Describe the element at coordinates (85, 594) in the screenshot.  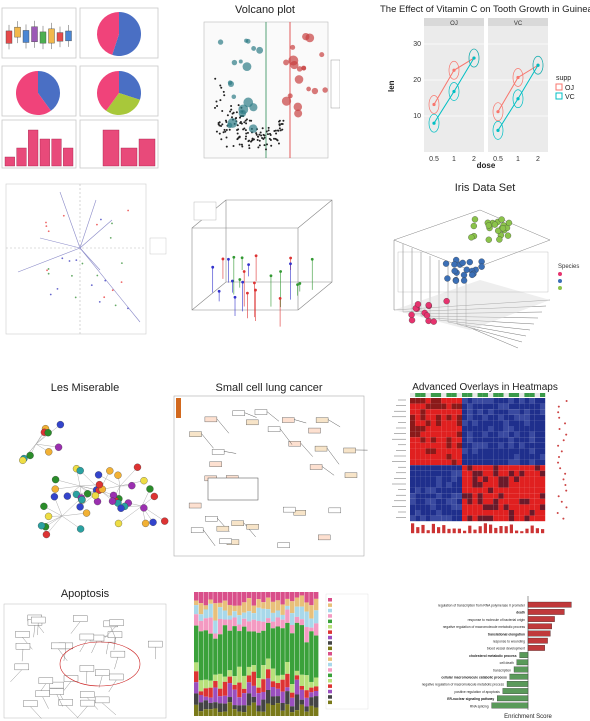
I see `apoptosis-title: Apoptosis` at that location.